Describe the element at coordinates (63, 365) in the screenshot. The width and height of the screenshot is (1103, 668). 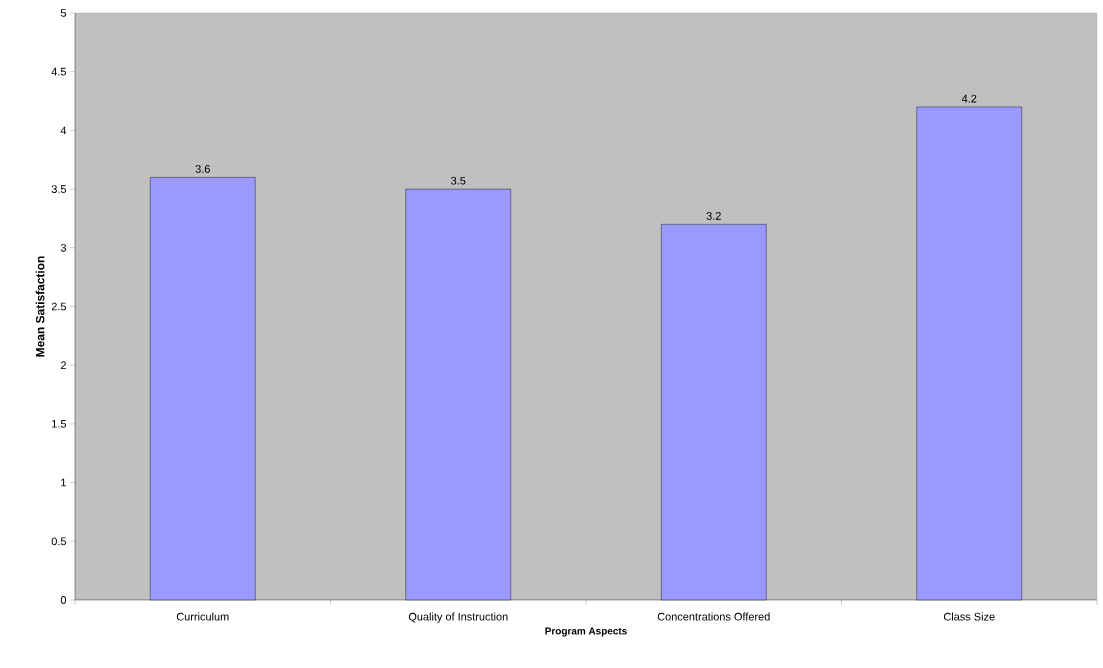
I see `y-tick-label: 2` at that location.